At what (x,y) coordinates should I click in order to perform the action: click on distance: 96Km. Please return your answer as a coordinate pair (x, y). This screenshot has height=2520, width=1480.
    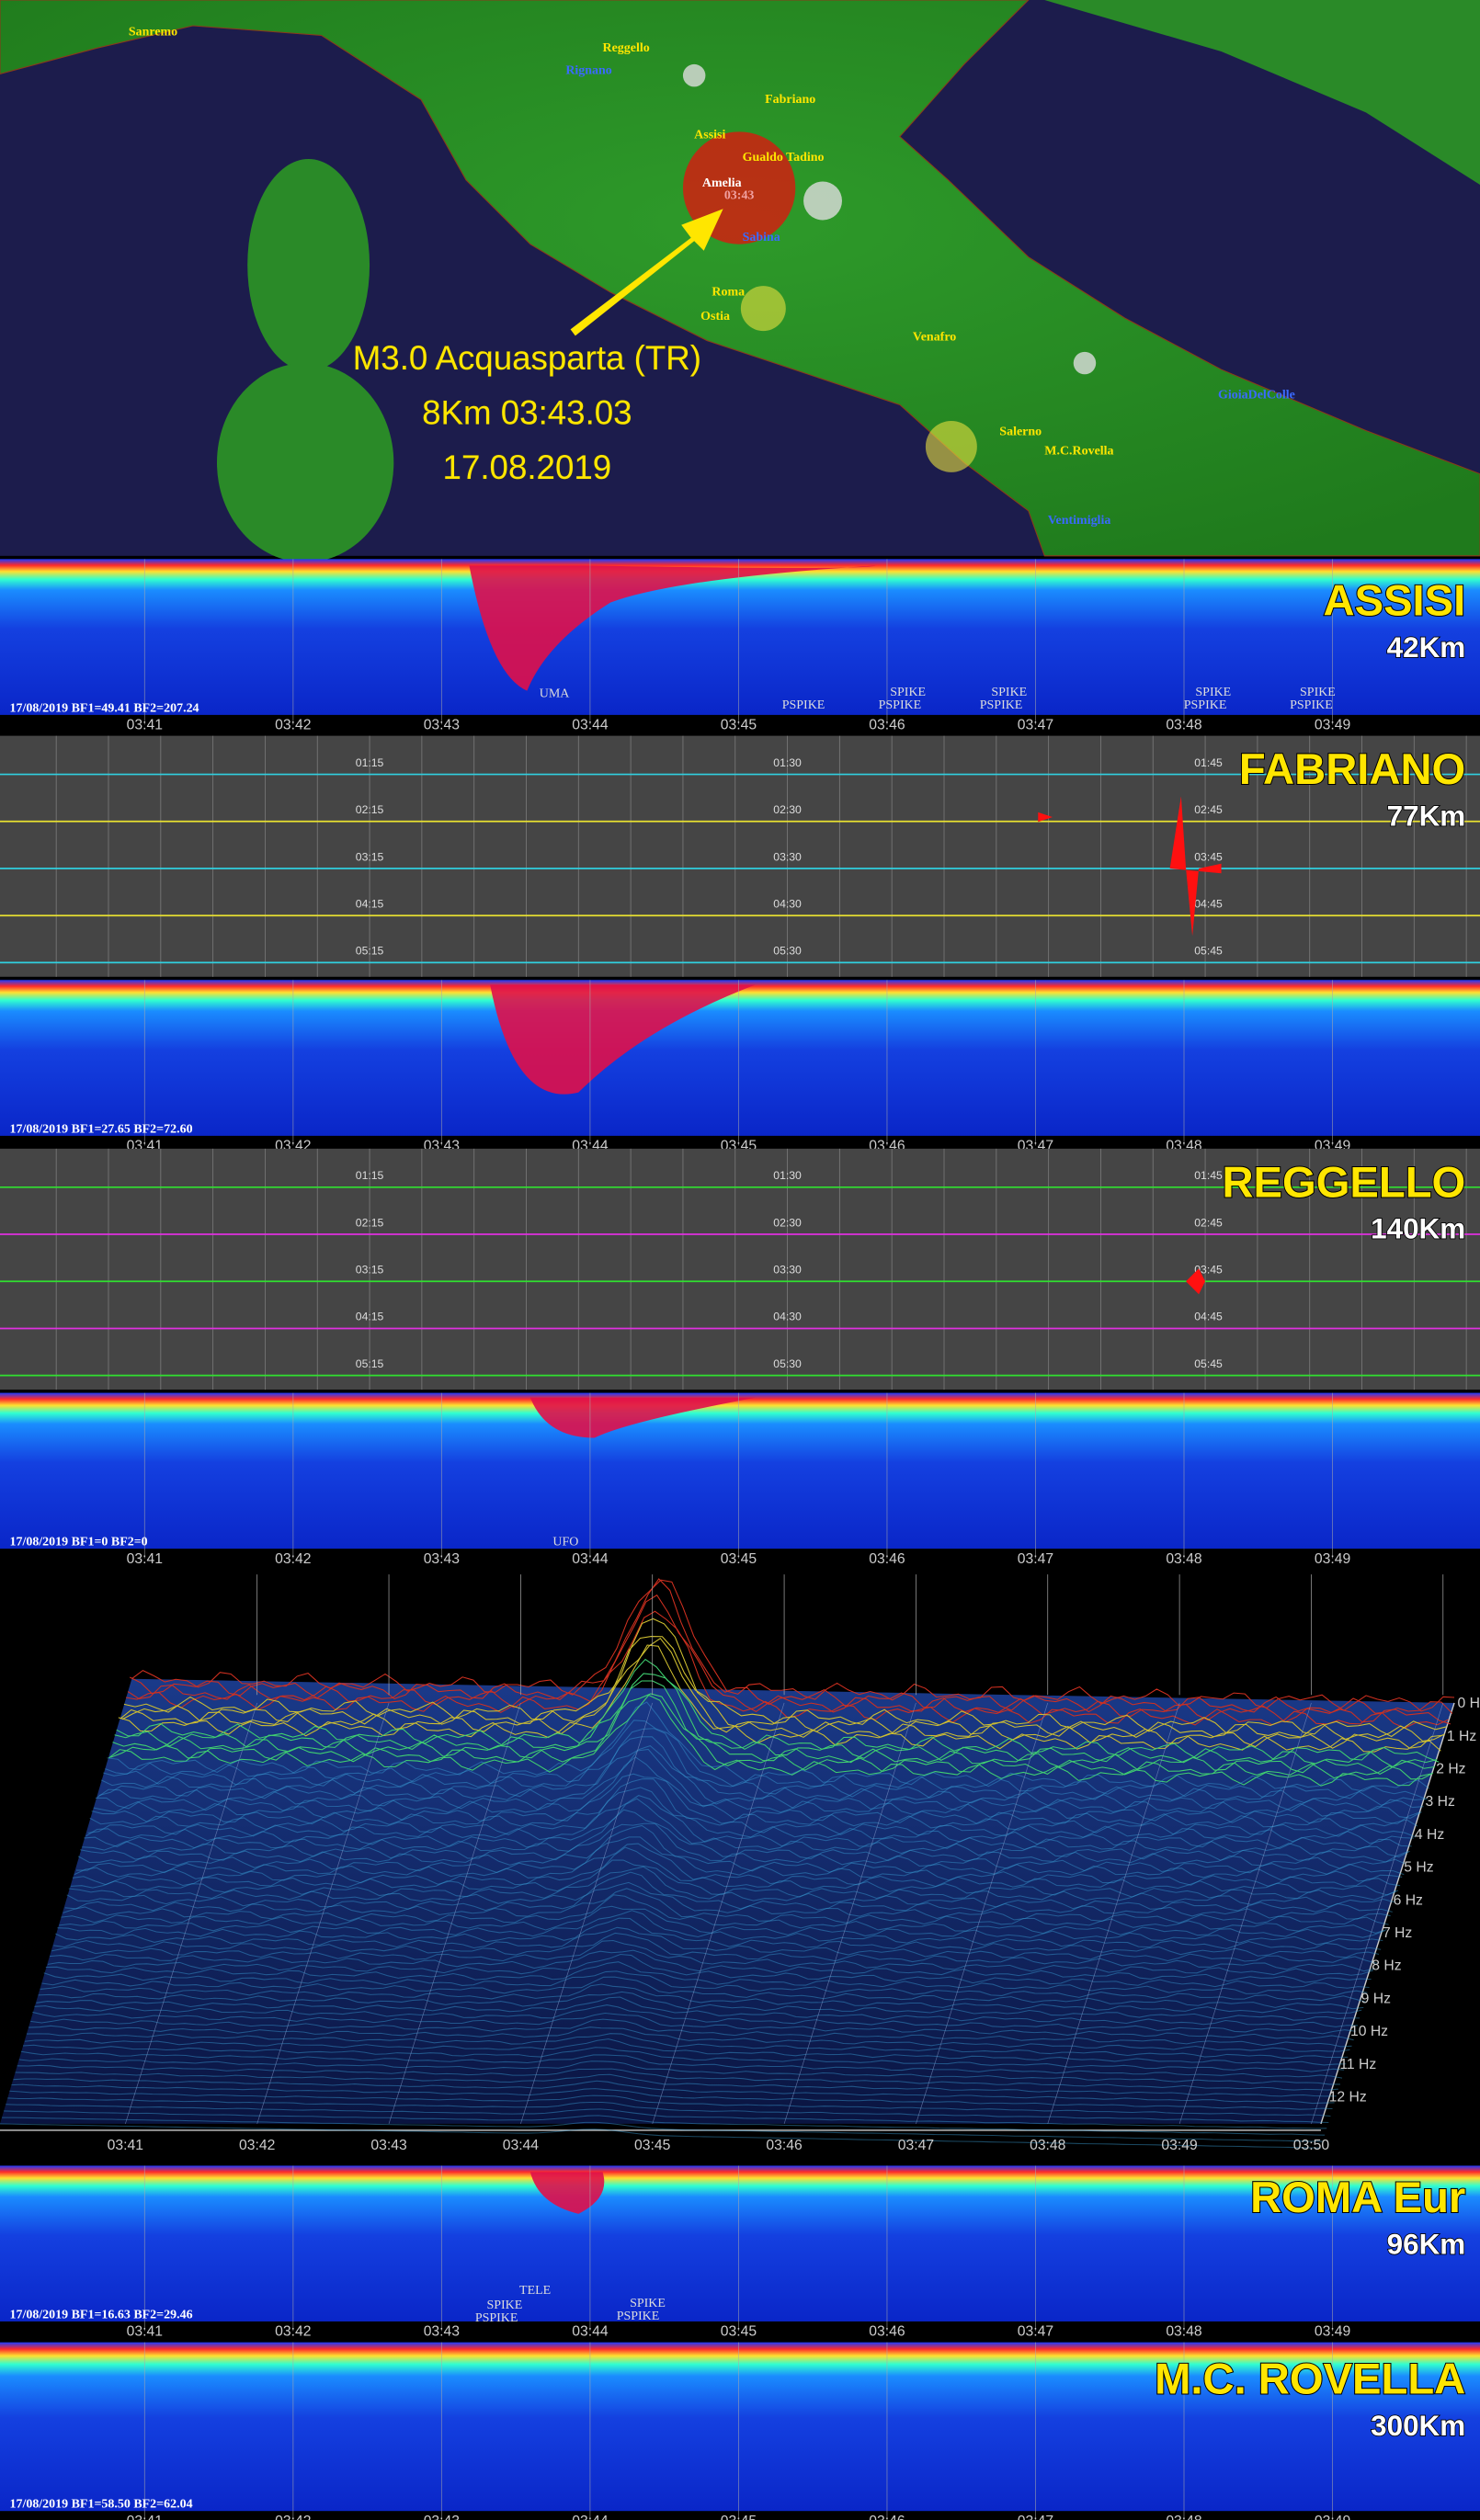
    Looking at the image, I should click on (1426, 2245).